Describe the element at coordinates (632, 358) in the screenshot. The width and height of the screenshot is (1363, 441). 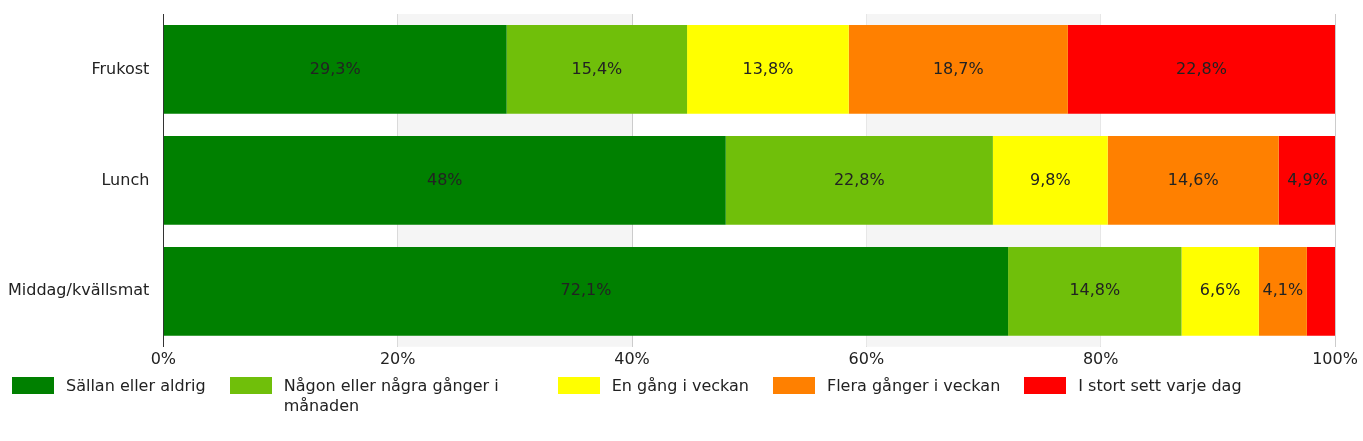
I see `x-tick-label: 40%` at that location.